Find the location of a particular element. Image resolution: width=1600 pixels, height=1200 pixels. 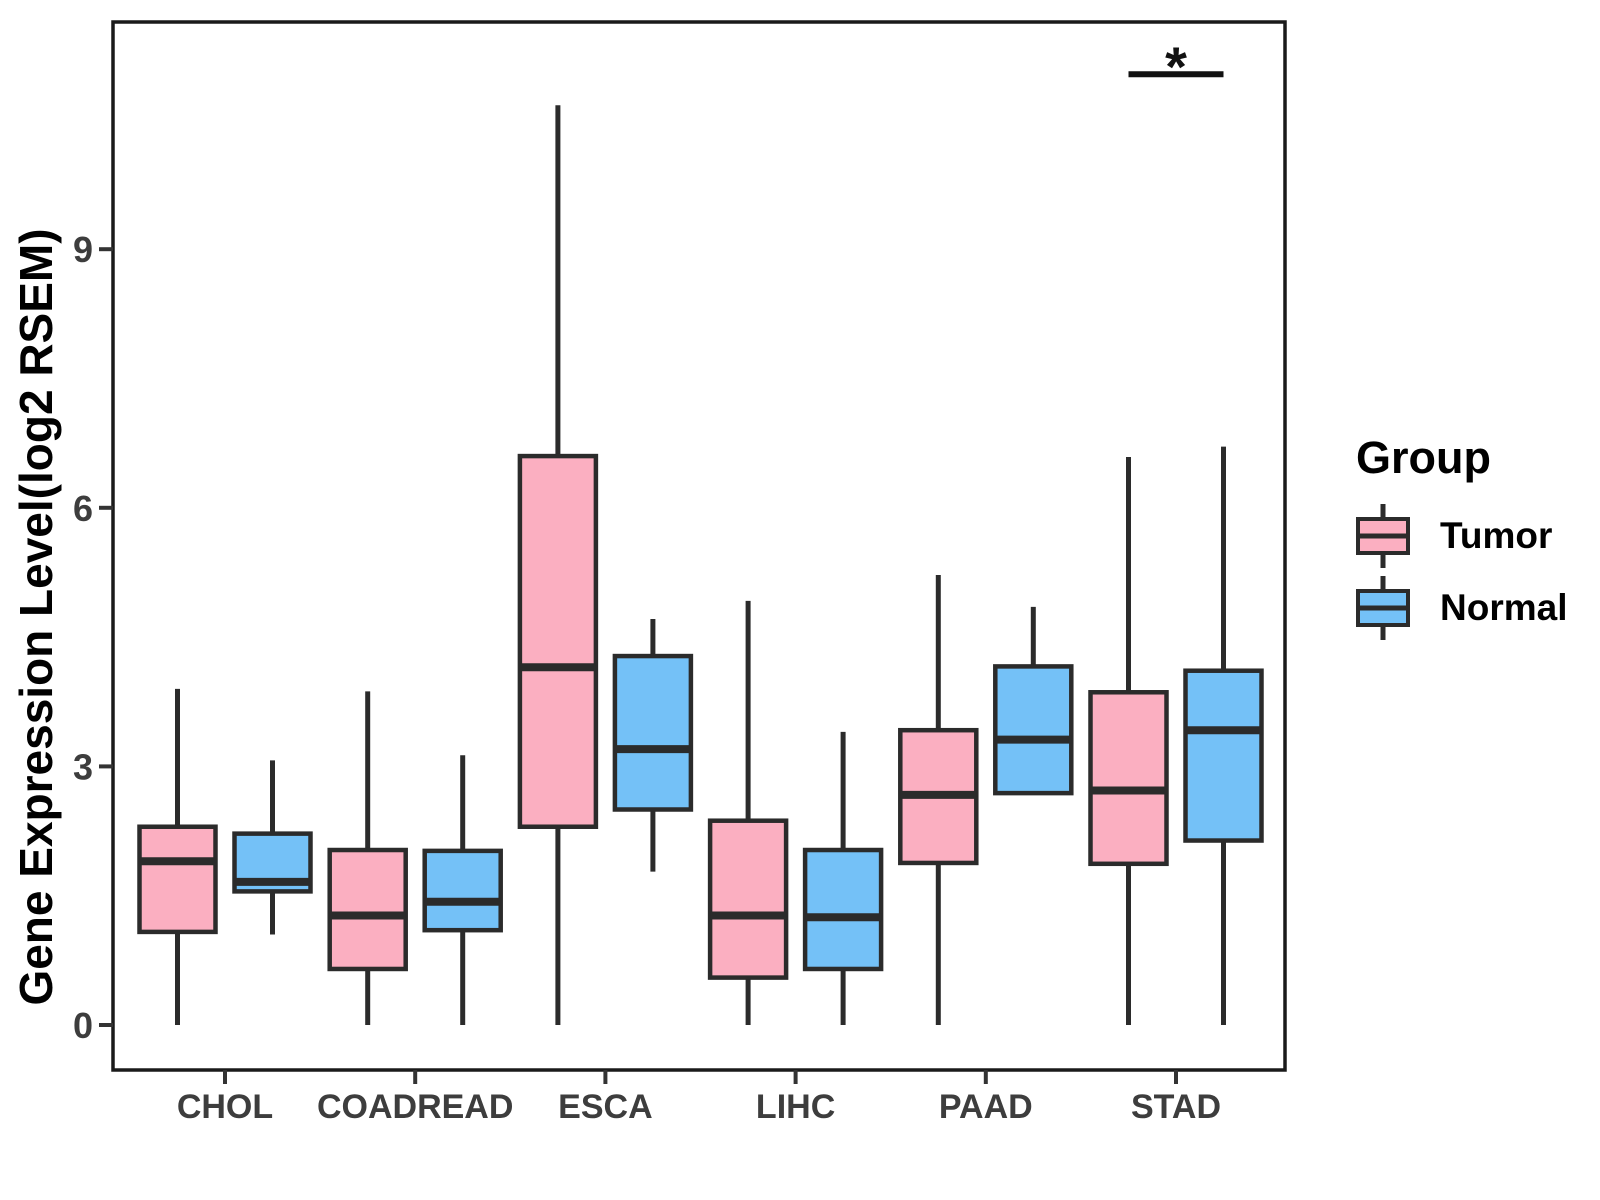

legend-entry-normal: Normal is located at coordinates (1461, 608).